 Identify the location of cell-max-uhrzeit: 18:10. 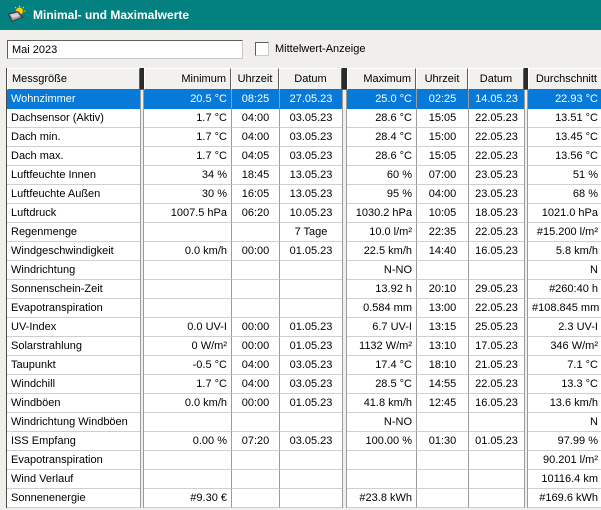
(442, 365).